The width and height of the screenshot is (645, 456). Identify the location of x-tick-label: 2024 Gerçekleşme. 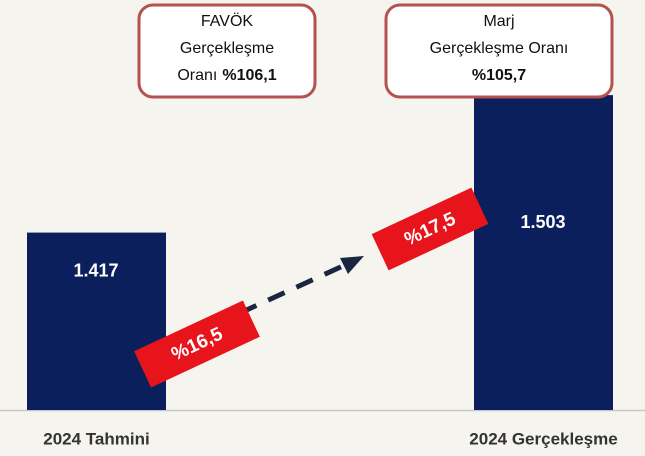
(543, 438).